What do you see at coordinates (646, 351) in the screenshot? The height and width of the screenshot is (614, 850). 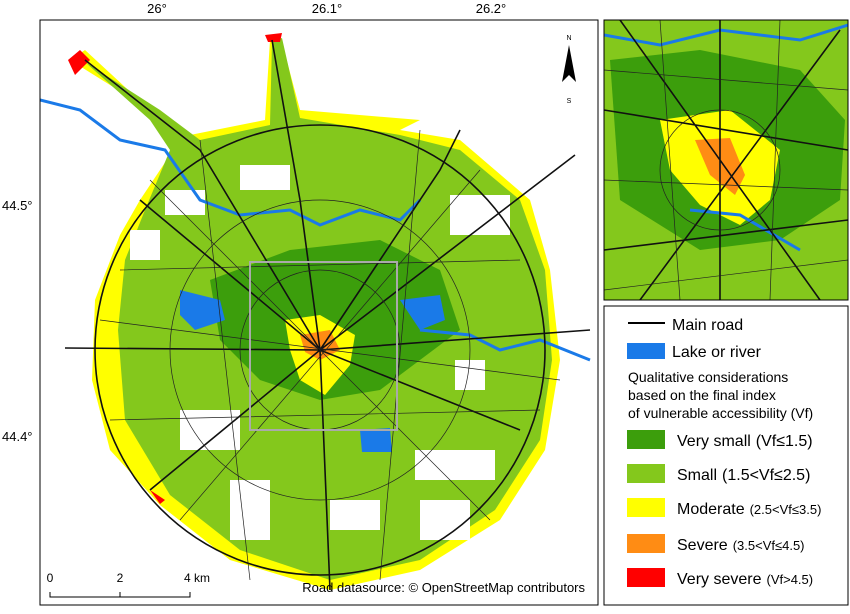 I see `lake-swatch` at bounding box center [646, 351].